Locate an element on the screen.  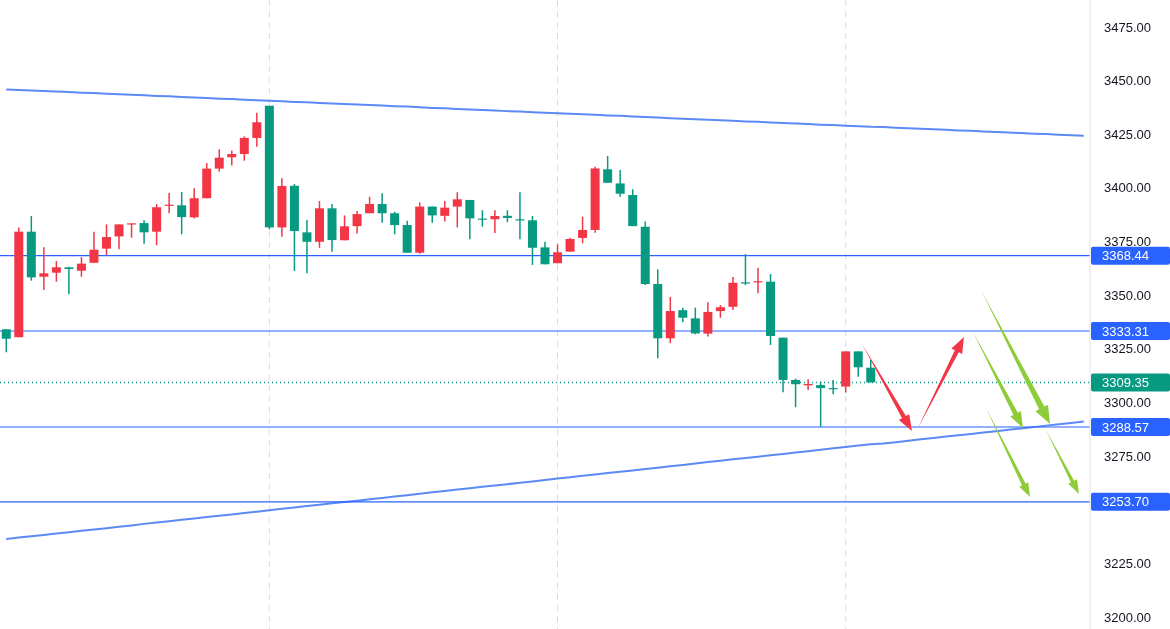
y-tick-label: 3325.00 is located at coordinates (1127, 349).